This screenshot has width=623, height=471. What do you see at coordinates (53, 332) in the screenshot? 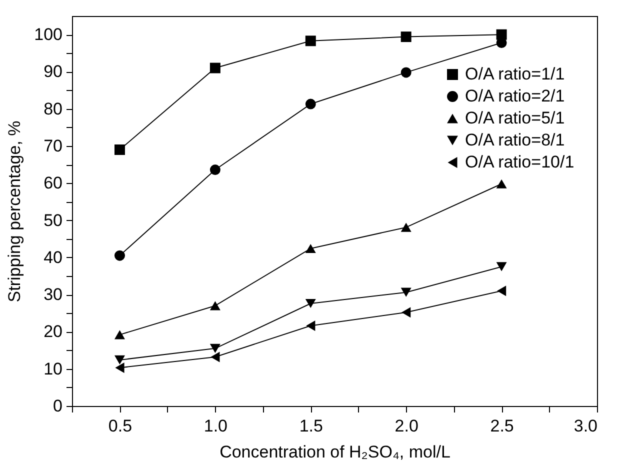
I see `y-tick-label: 20` at bounding box center [53, 332].